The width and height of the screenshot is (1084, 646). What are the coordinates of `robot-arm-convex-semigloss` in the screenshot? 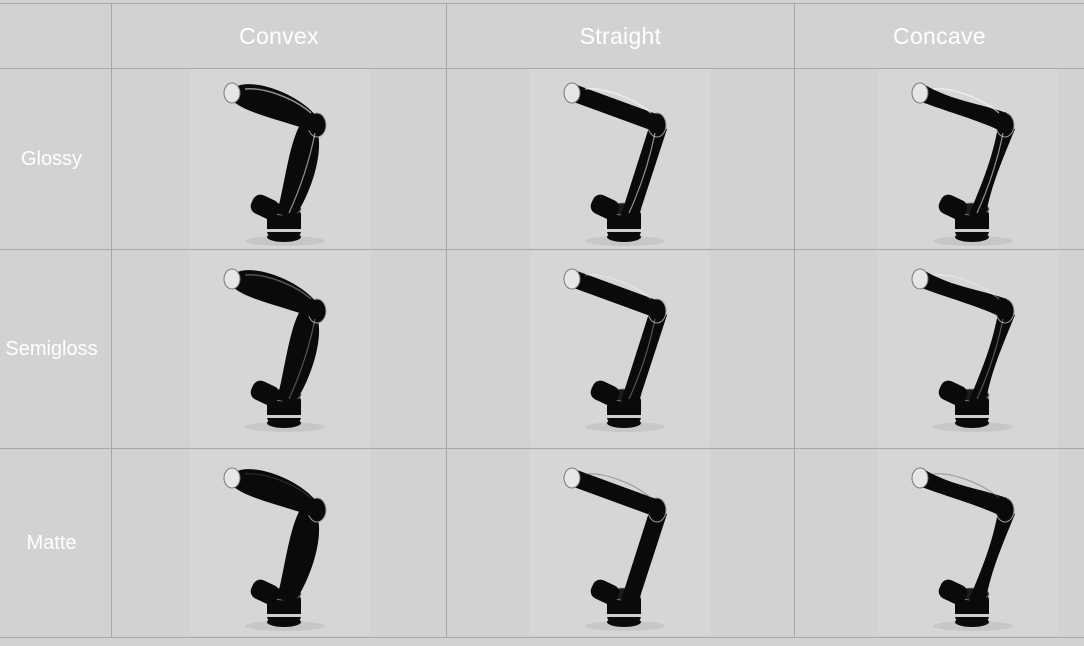 It's located at (280, 349).